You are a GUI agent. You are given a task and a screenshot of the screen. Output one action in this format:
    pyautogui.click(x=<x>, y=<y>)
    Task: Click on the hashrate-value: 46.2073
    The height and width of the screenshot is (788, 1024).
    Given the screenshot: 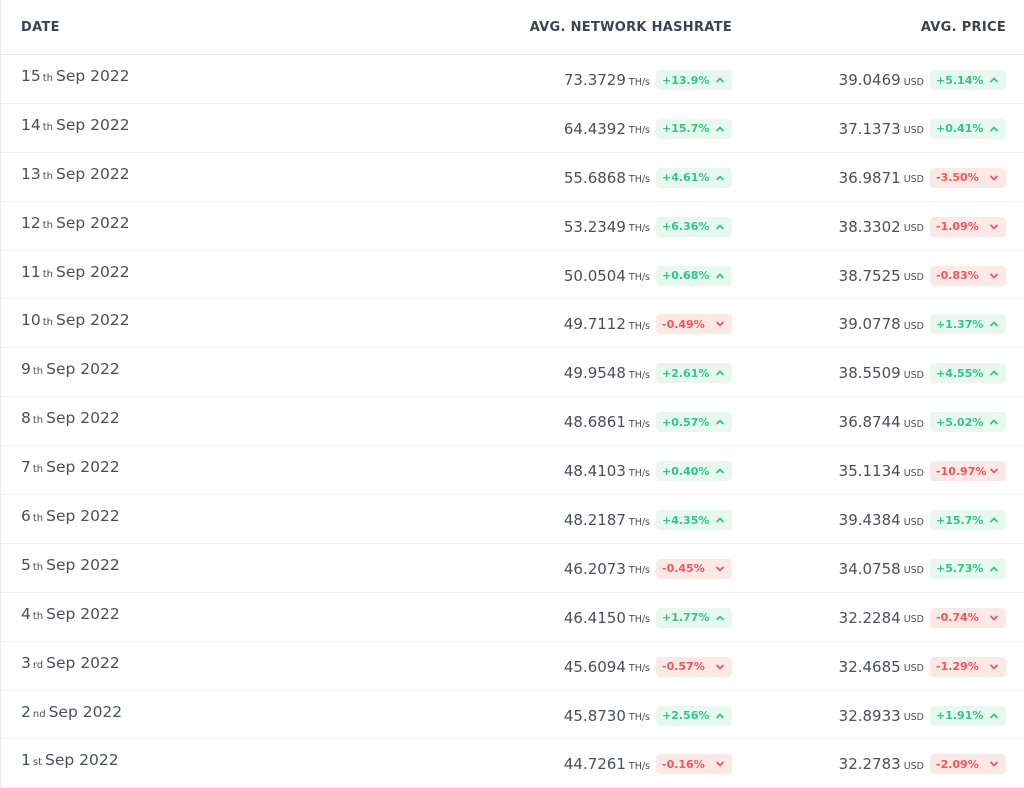 What is the action you would take?
    pyautogui.click(x=594, y=568)
    